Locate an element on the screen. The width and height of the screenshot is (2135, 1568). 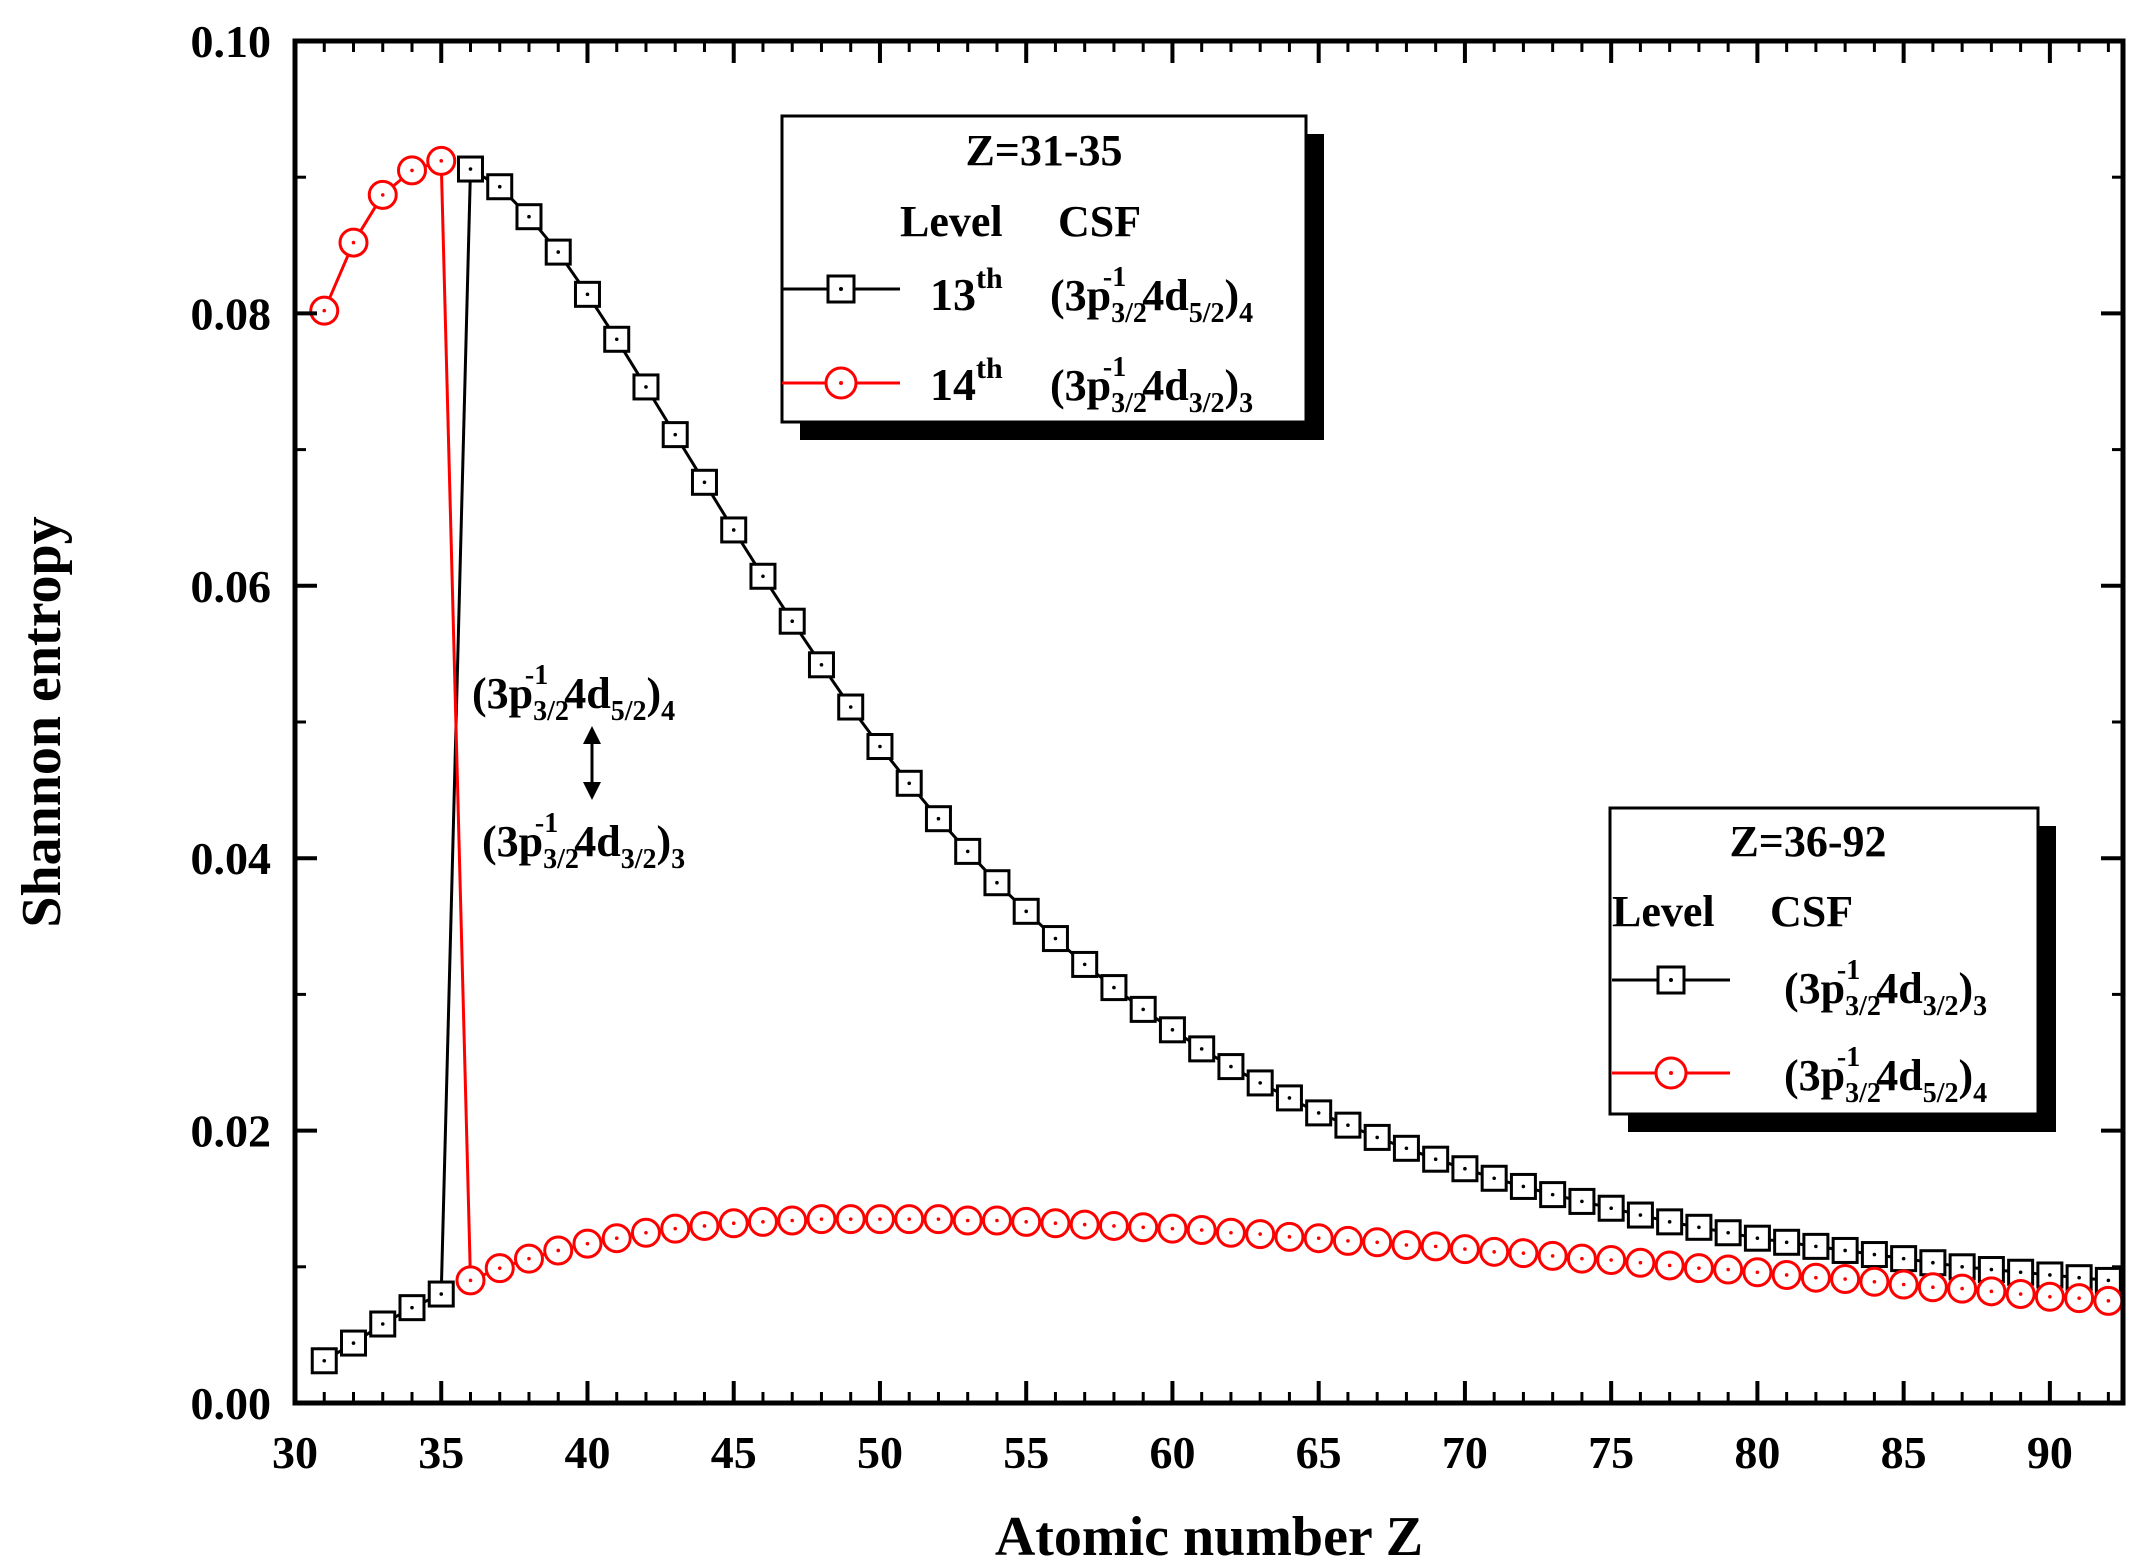
annotation-lower-csf-main1: (3p is located at coordinates (512, 841).